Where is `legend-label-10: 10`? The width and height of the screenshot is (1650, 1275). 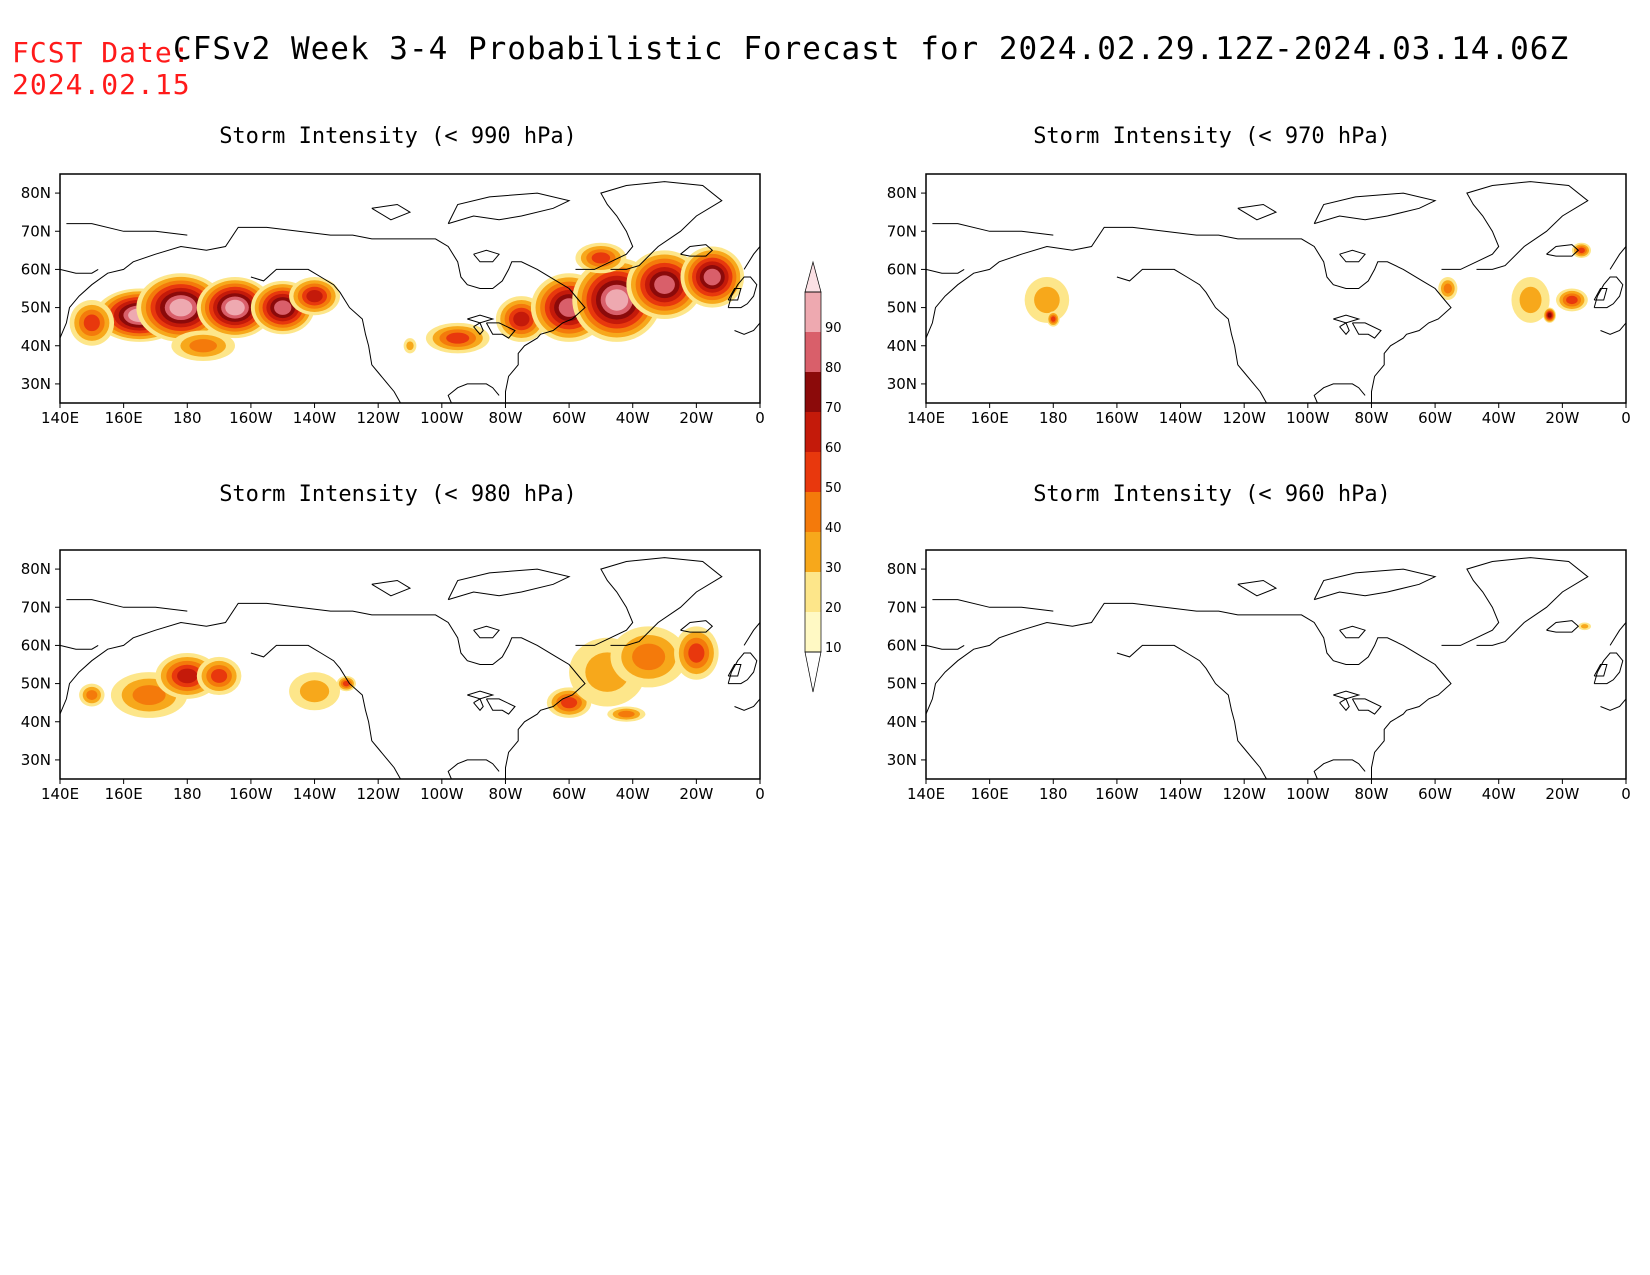
legend-label-10: 10 is located at coordinates (833, 648).